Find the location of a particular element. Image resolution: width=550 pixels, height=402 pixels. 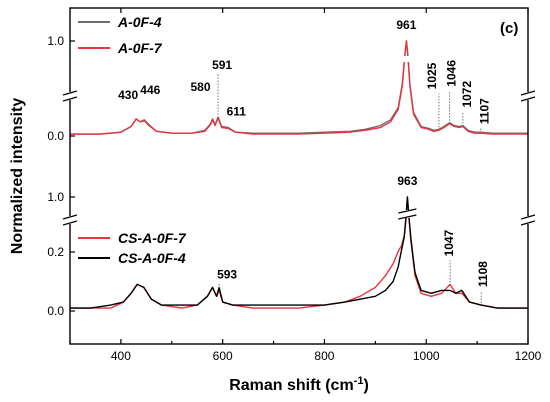

peak-label-430: 430 is located at coordinates (128, 95).